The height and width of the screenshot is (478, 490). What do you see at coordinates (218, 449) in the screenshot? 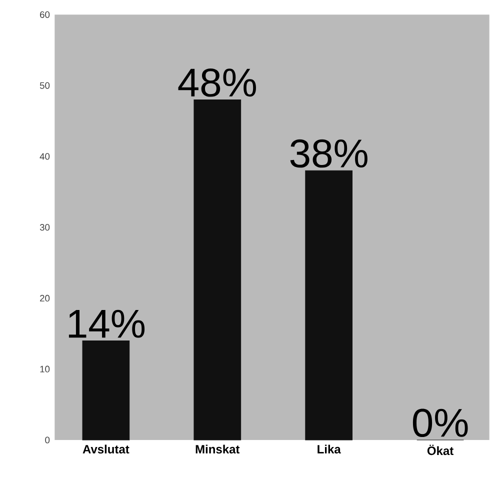
I see `x-tick-label: Minskat` at bounding box center [218, 449].